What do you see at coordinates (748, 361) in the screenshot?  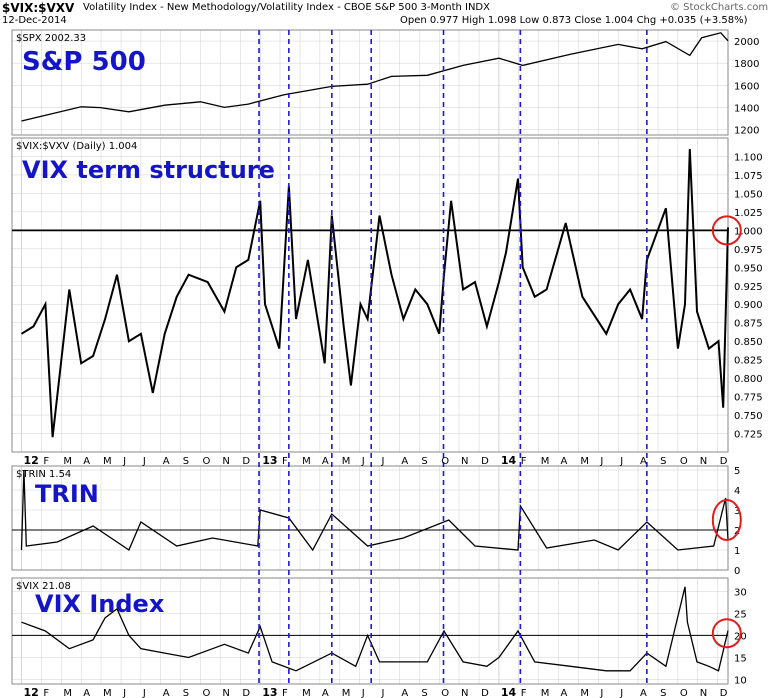 I see `y-tick-label: 0.825` at bounding box center [748, 361].